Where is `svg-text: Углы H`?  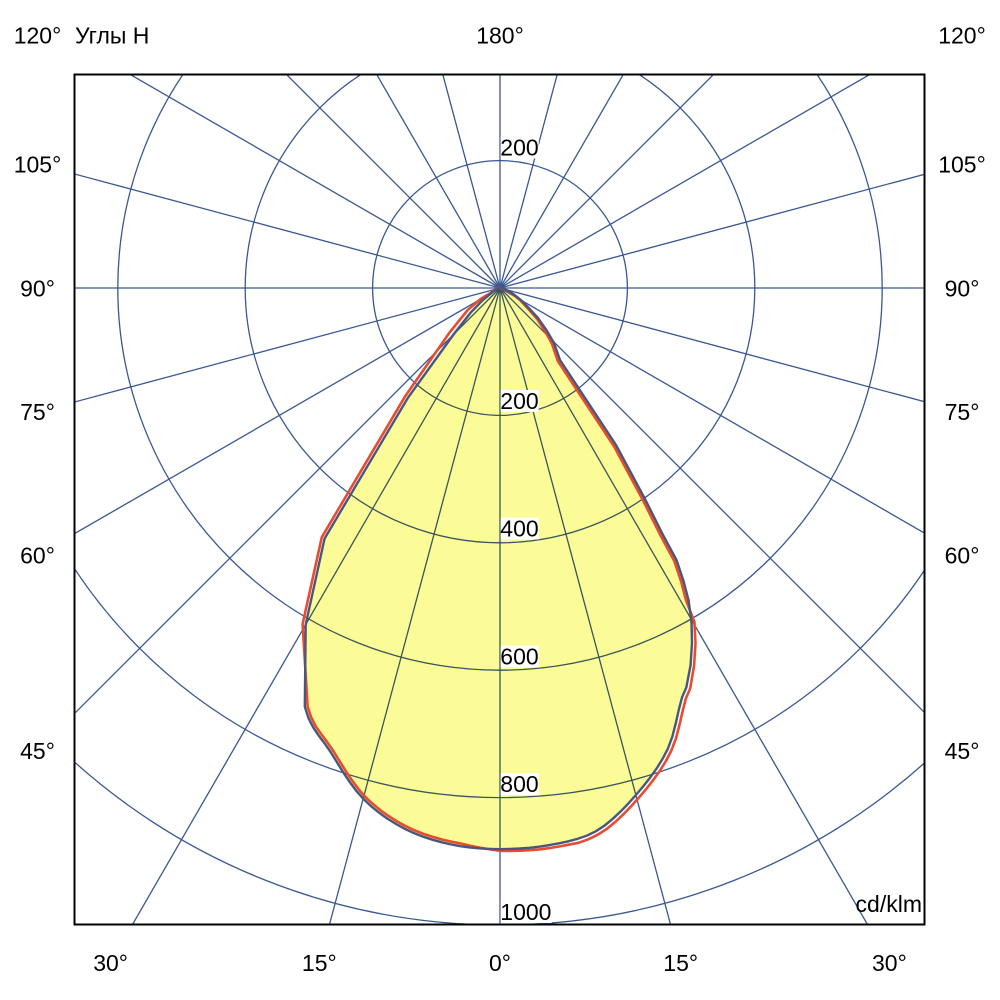
svg-text: Углы H is located at coordinates (112, 36).